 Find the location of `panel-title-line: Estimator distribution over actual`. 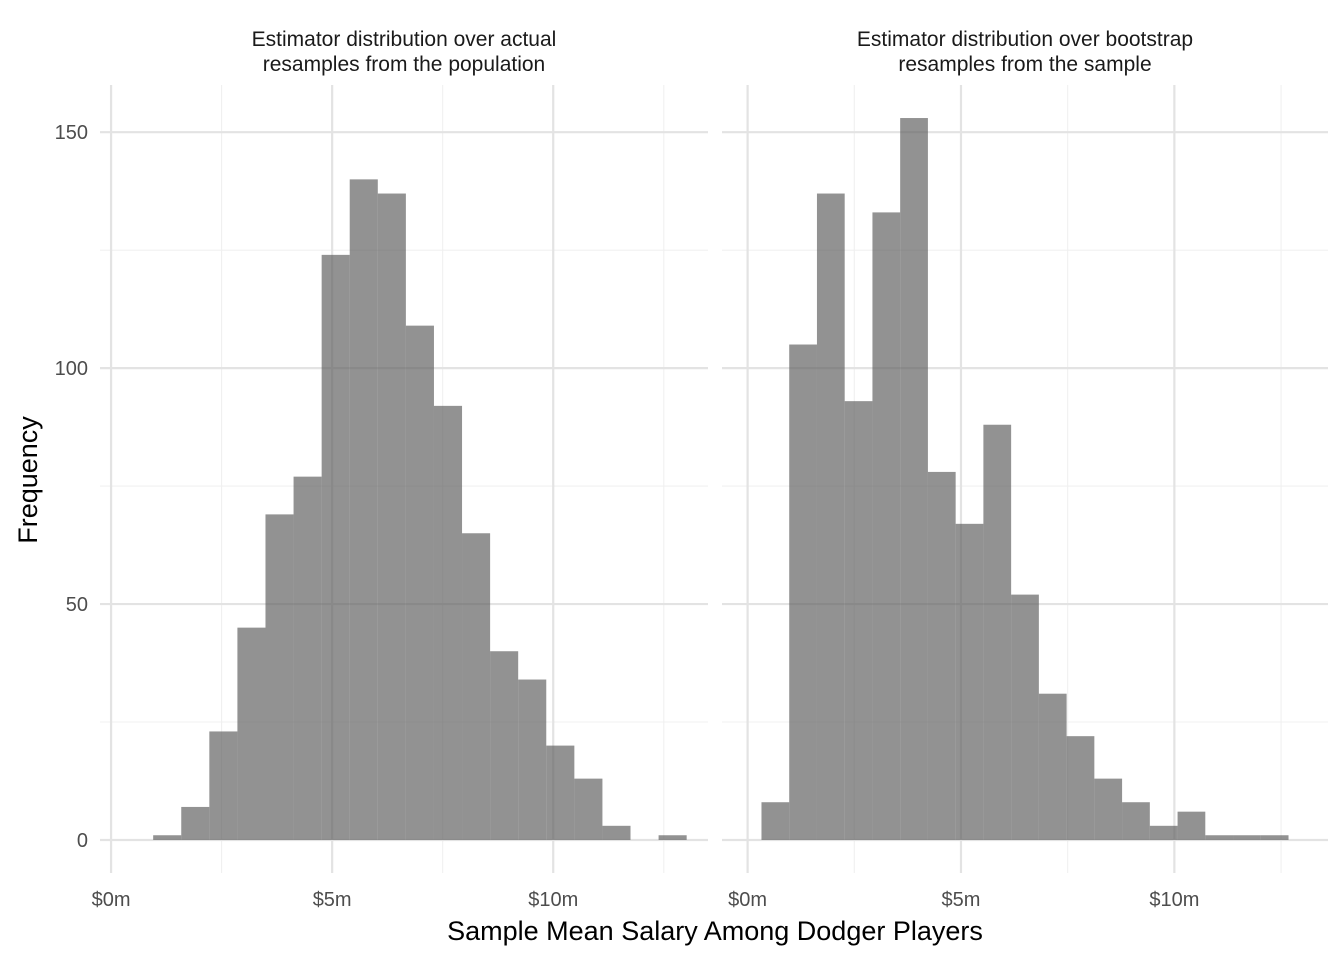

panel-title-line: Estimator distribution over actual is located at coordinates (404, 39).